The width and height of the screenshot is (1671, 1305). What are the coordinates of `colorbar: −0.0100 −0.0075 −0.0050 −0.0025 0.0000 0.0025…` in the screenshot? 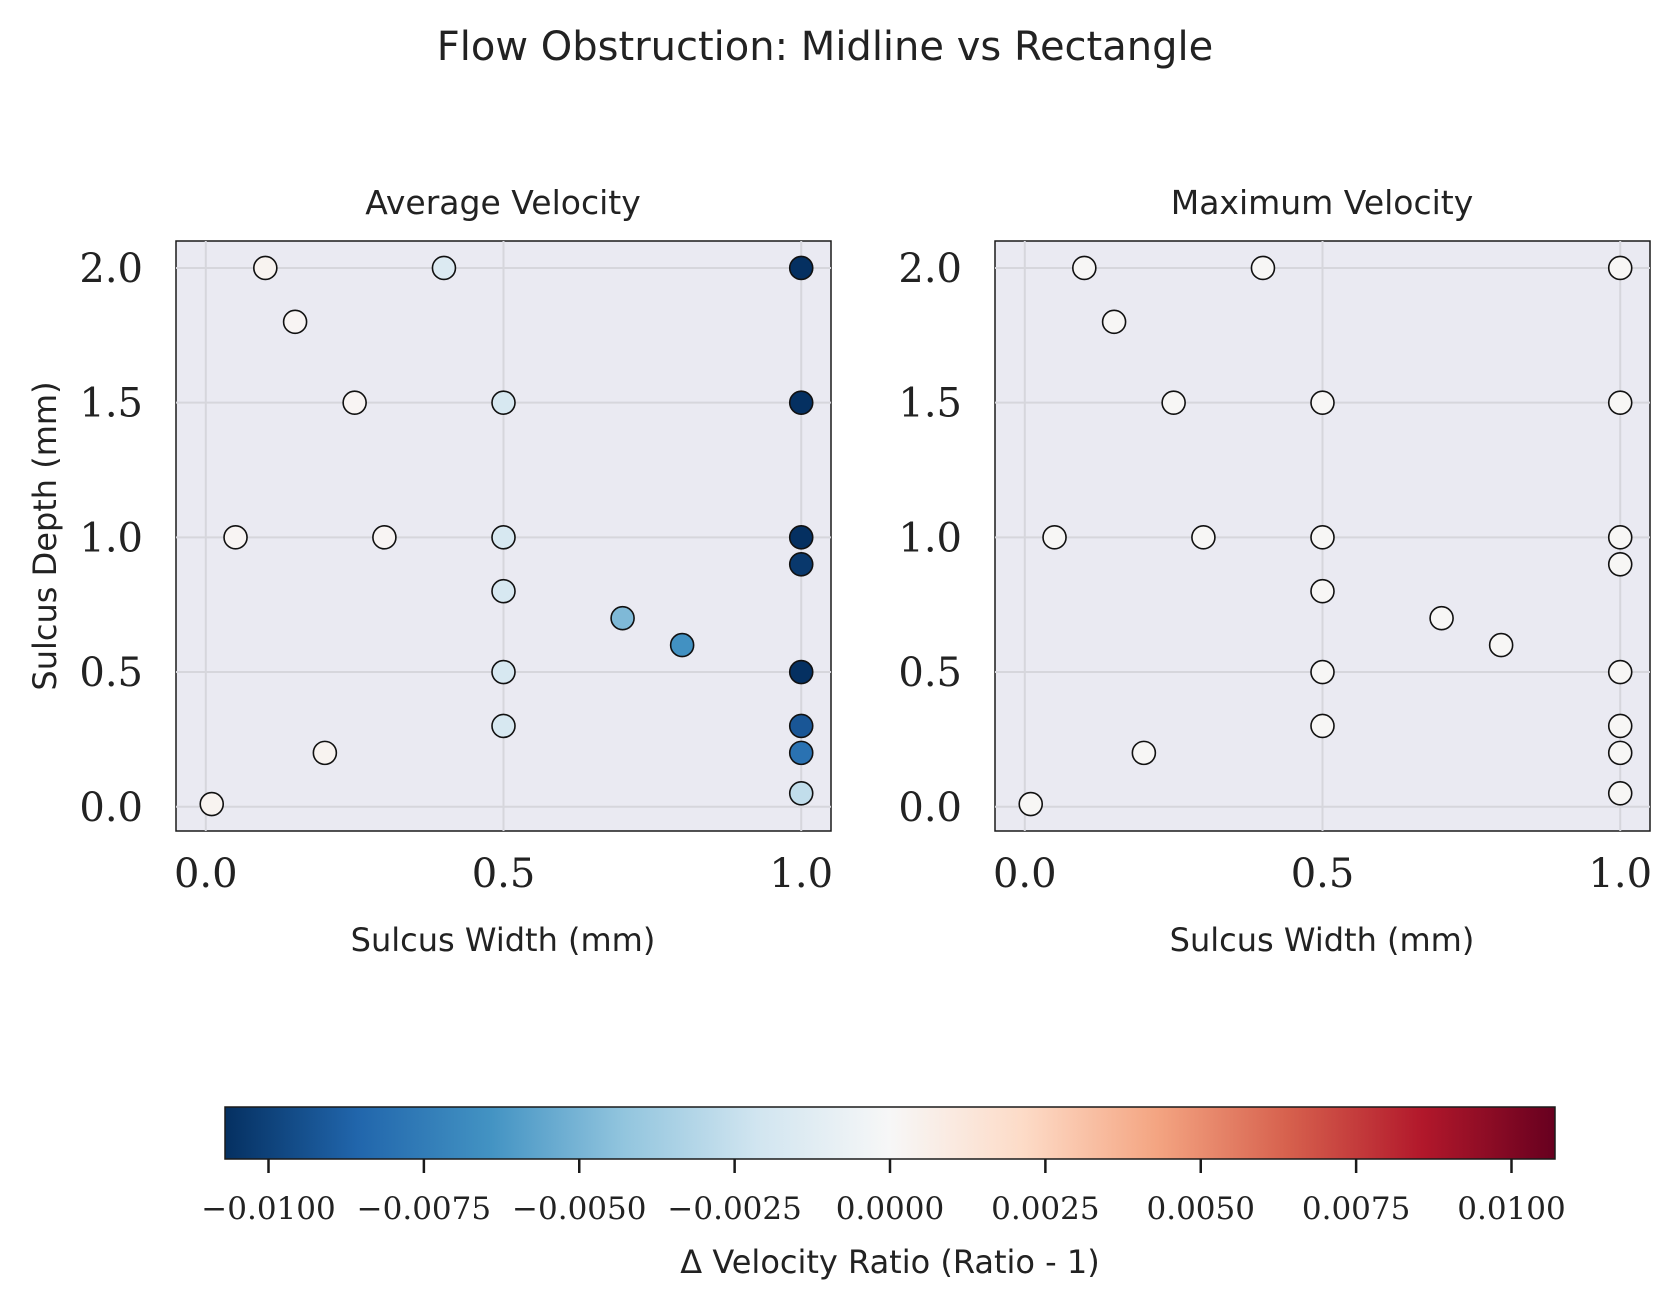 It's located at (883, 1193).